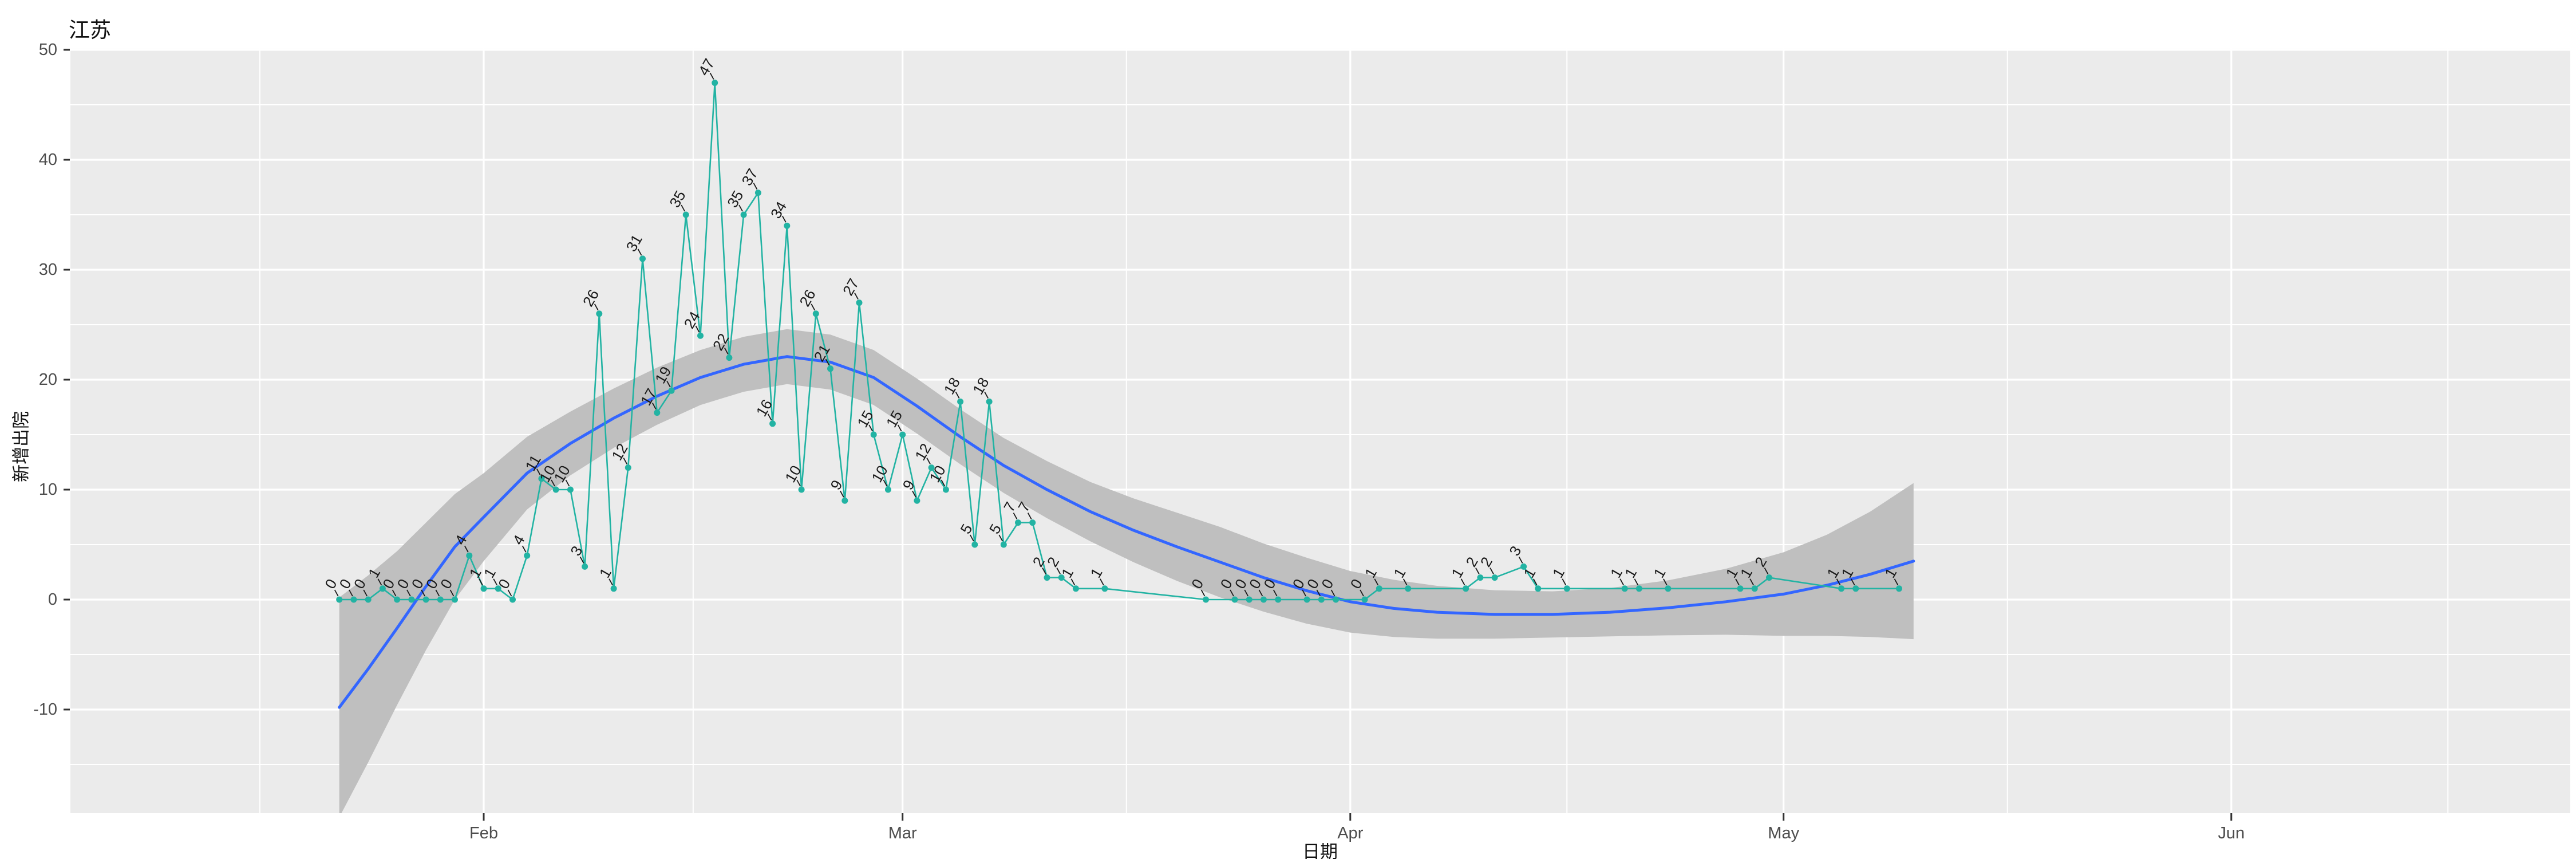  I want to click on x-tick-label: Feb, so click(483, 833).